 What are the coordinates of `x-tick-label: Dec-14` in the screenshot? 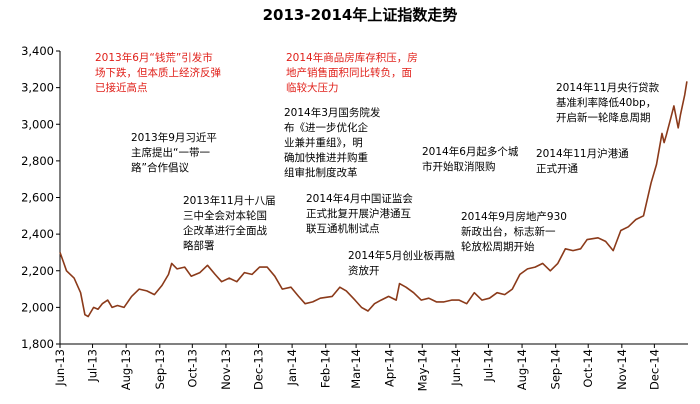 It's located at (654, 369).